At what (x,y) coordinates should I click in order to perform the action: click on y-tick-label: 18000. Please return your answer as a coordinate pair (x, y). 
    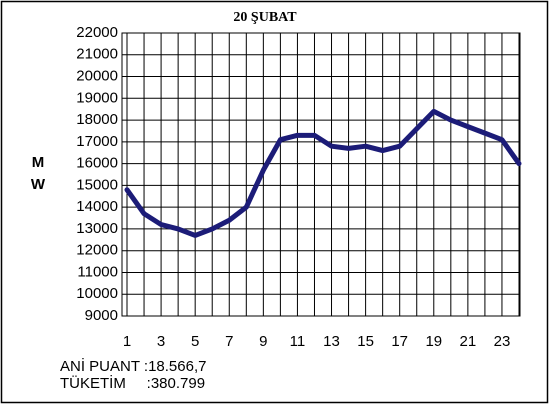
    Looking at the image, I should click on (97, 119).